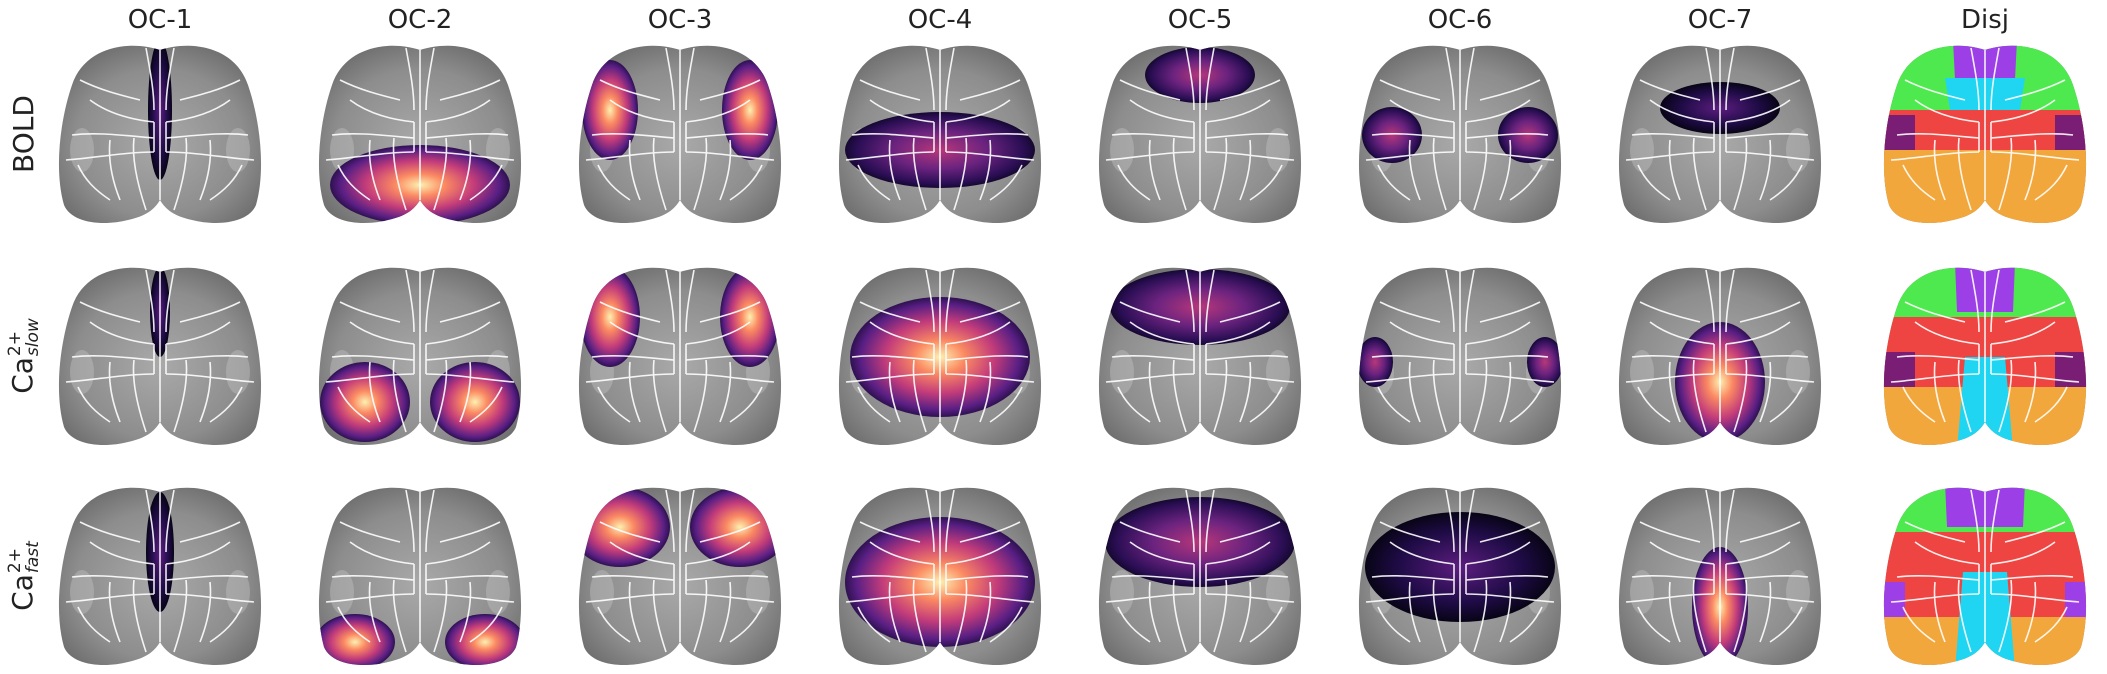 This screenshot has height=674, width=2107. I want to click on row-label-sub: fast, so click(33, 557).